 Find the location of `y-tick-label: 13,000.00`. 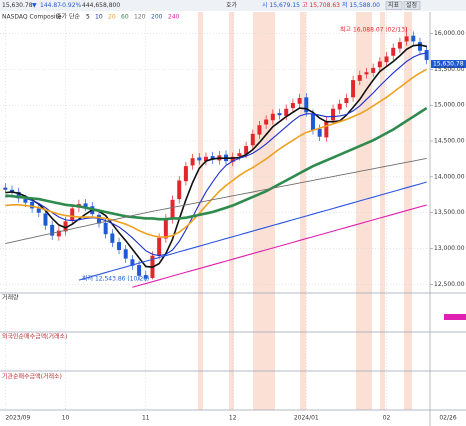

y-tick-label: 13,000.00 is located at coordinates (449, 248).